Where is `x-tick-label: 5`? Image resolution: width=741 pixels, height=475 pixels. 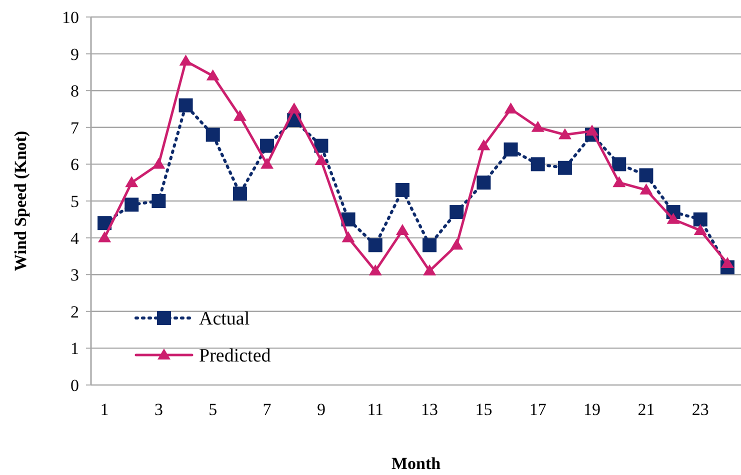 x-tick-label: 5 is located at coordinates (213, 409).